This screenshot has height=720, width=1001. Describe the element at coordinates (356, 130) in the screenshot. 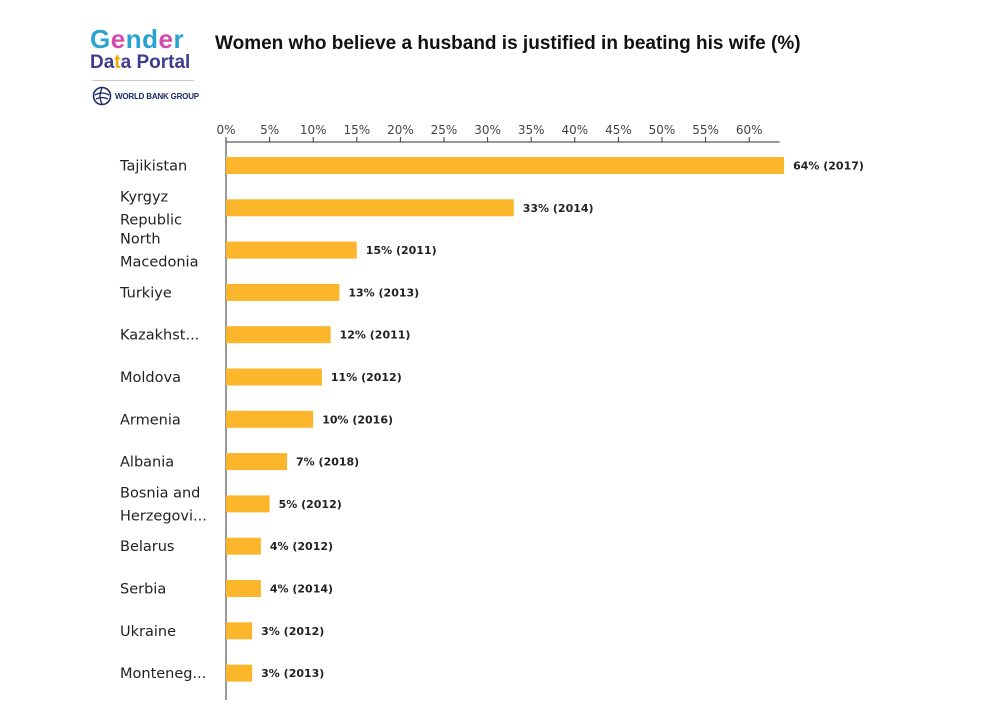

I see `x-tick-label: 15%` at that location.